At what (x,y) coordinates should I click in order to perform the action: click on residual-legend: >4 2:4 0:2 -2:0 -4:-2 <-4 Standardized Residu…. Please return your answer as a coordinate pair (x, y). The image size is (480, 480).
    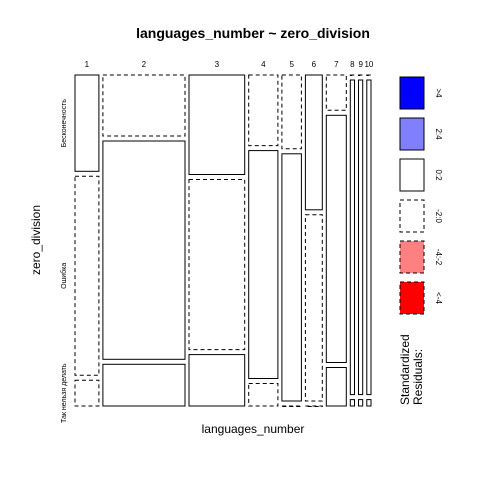
    Looking at the image, I should click on (420, 240).